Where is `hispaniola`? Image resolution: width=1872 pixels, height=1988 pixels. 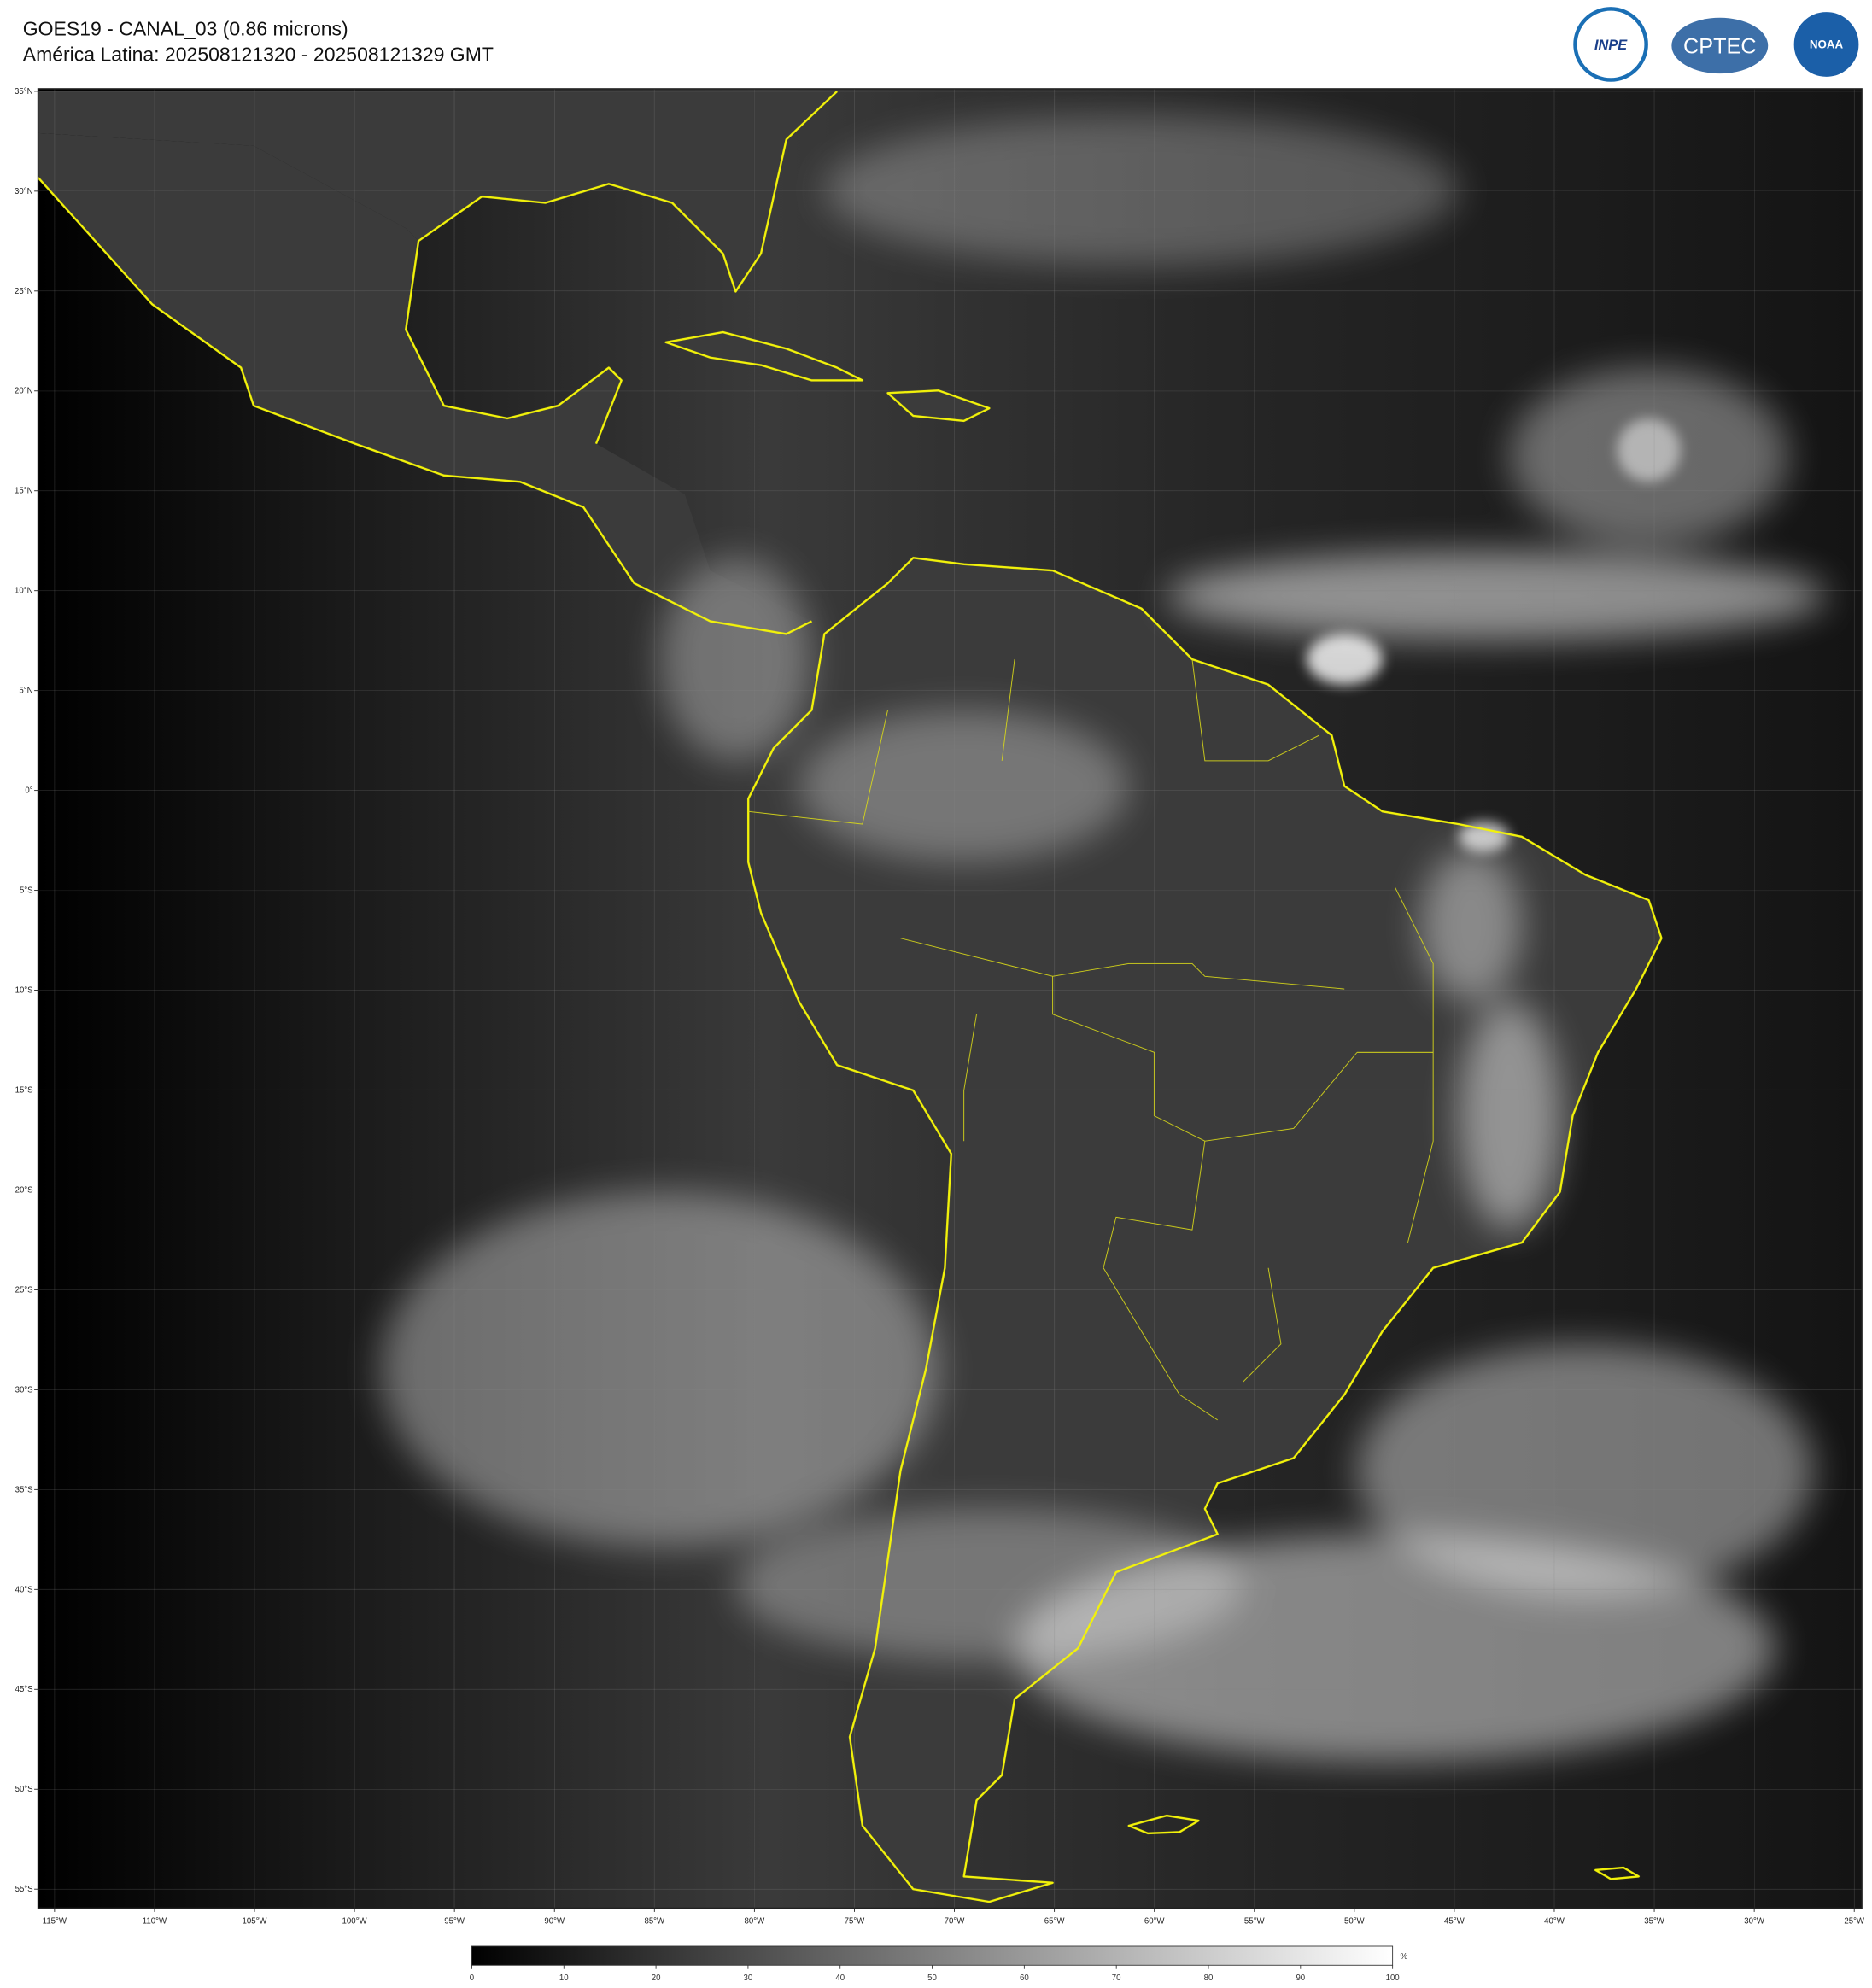
hispaniola is located at coordinates (939, 405).